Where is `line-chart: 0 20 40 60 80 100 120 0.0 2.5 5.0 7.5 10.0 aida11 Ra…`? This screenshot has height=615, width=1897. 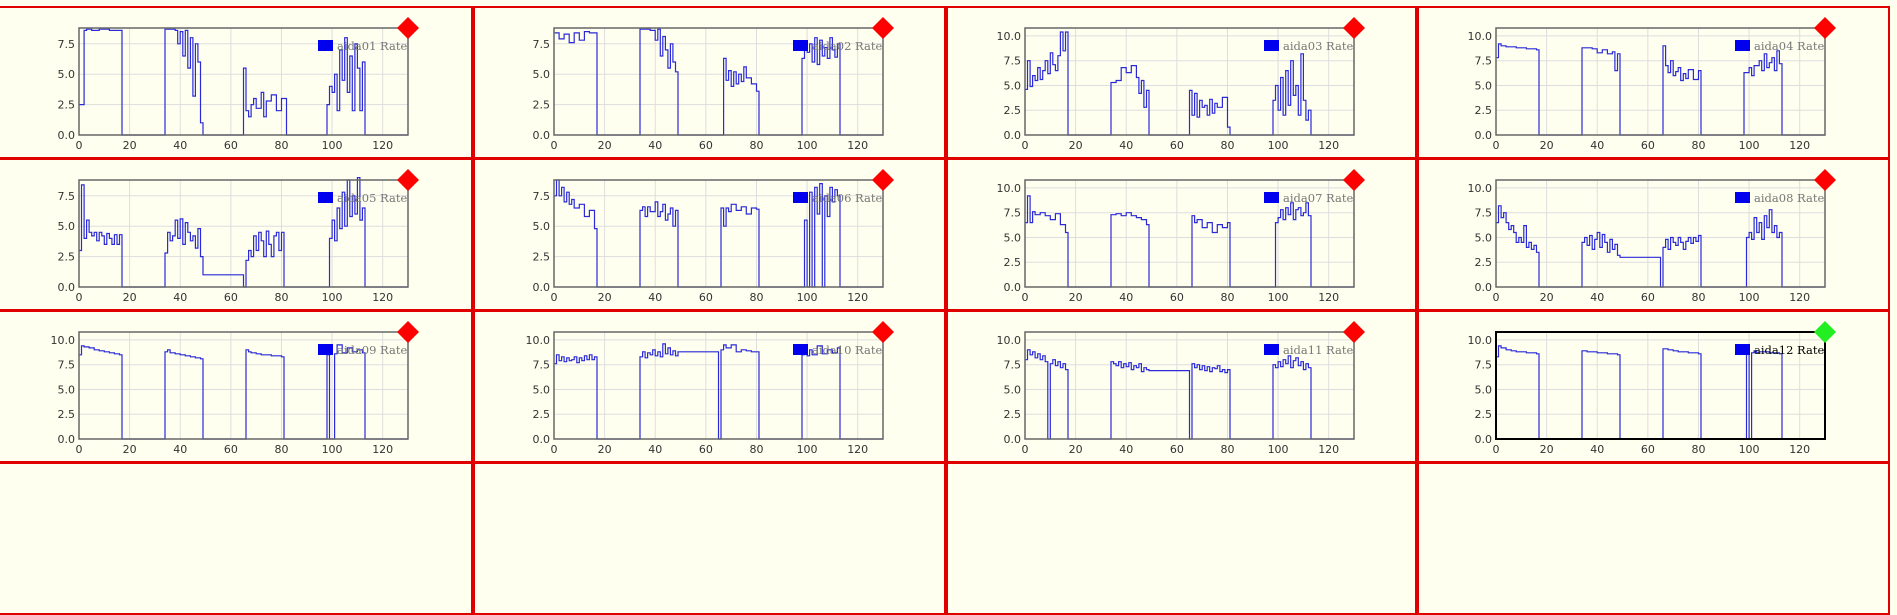 line-chart: 0 20 40 60 80 100 120 0.0 2.5 5.0 7.5 10.0 aida11 Ra… is located at coordinates (1181, 388).